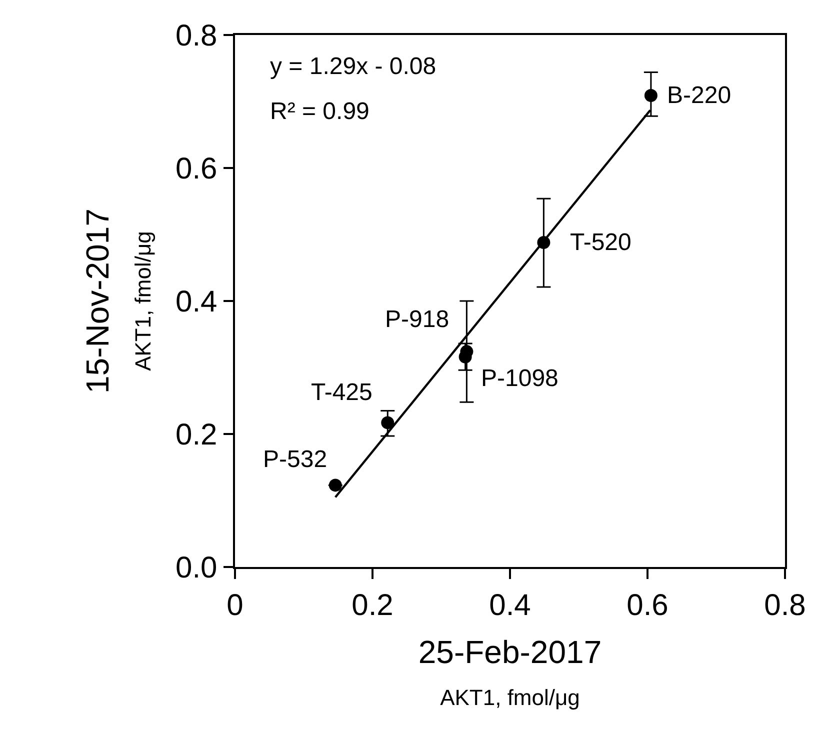 Image resolution: width=820 pixels, height=749 pixels. Describe the element at coordinates (373, 605) in the screenshot. I see `x-tick-label: 0.2` at that location.